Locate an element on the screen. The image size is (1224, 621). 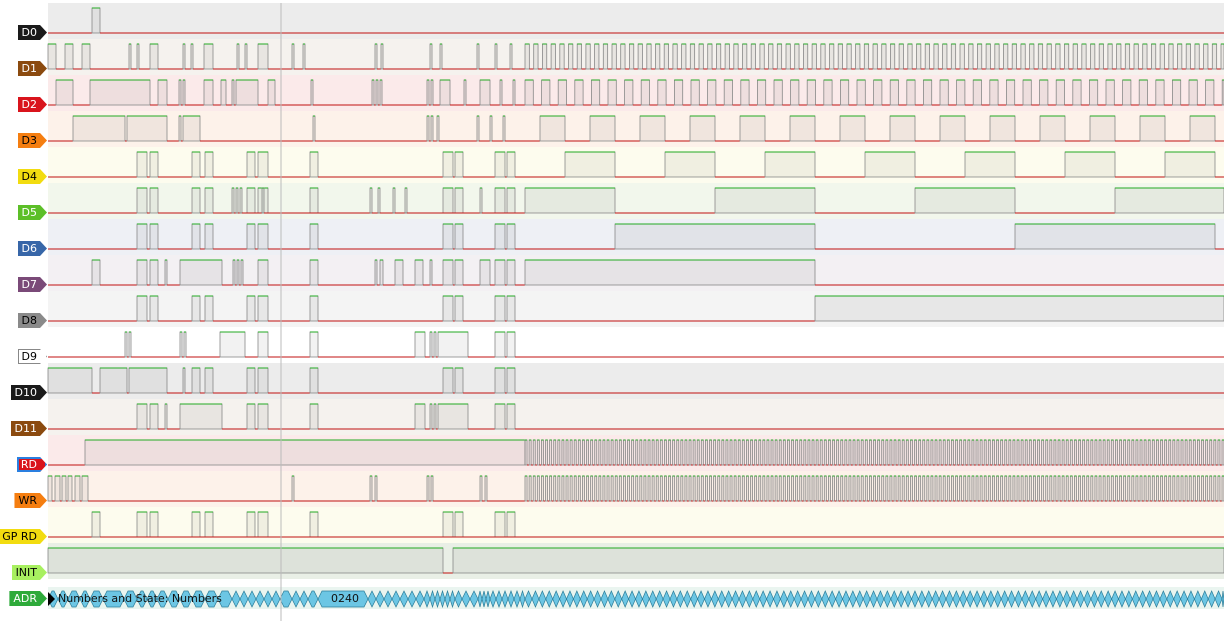
channel-label-d1: D1 is located at coordinates (32, 68).